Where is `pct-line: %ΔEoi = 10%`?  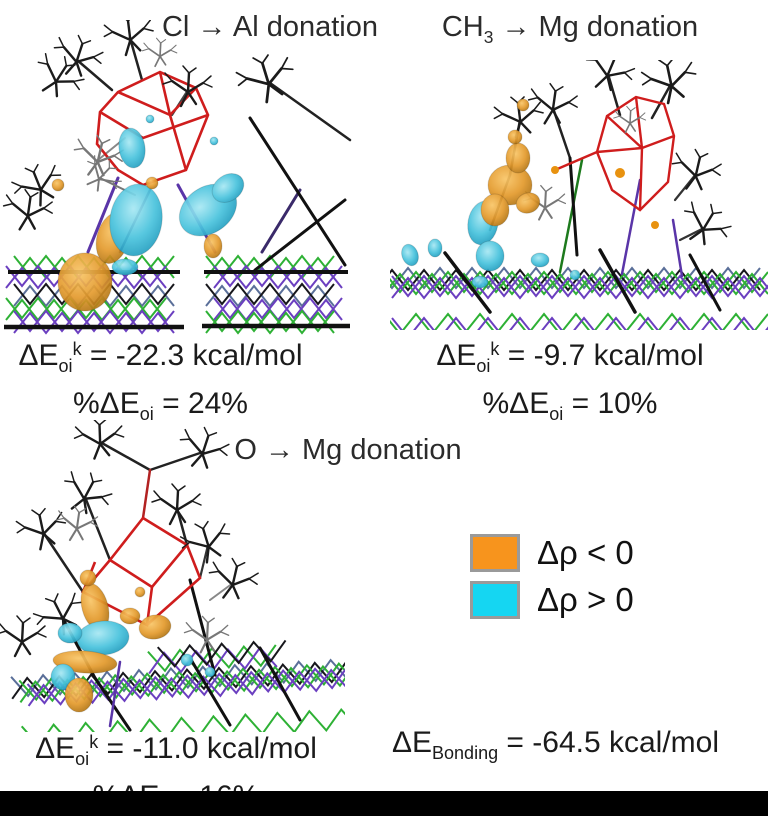 pct-line: %ΔEoi = 10% is located at coordinates (570, 405).